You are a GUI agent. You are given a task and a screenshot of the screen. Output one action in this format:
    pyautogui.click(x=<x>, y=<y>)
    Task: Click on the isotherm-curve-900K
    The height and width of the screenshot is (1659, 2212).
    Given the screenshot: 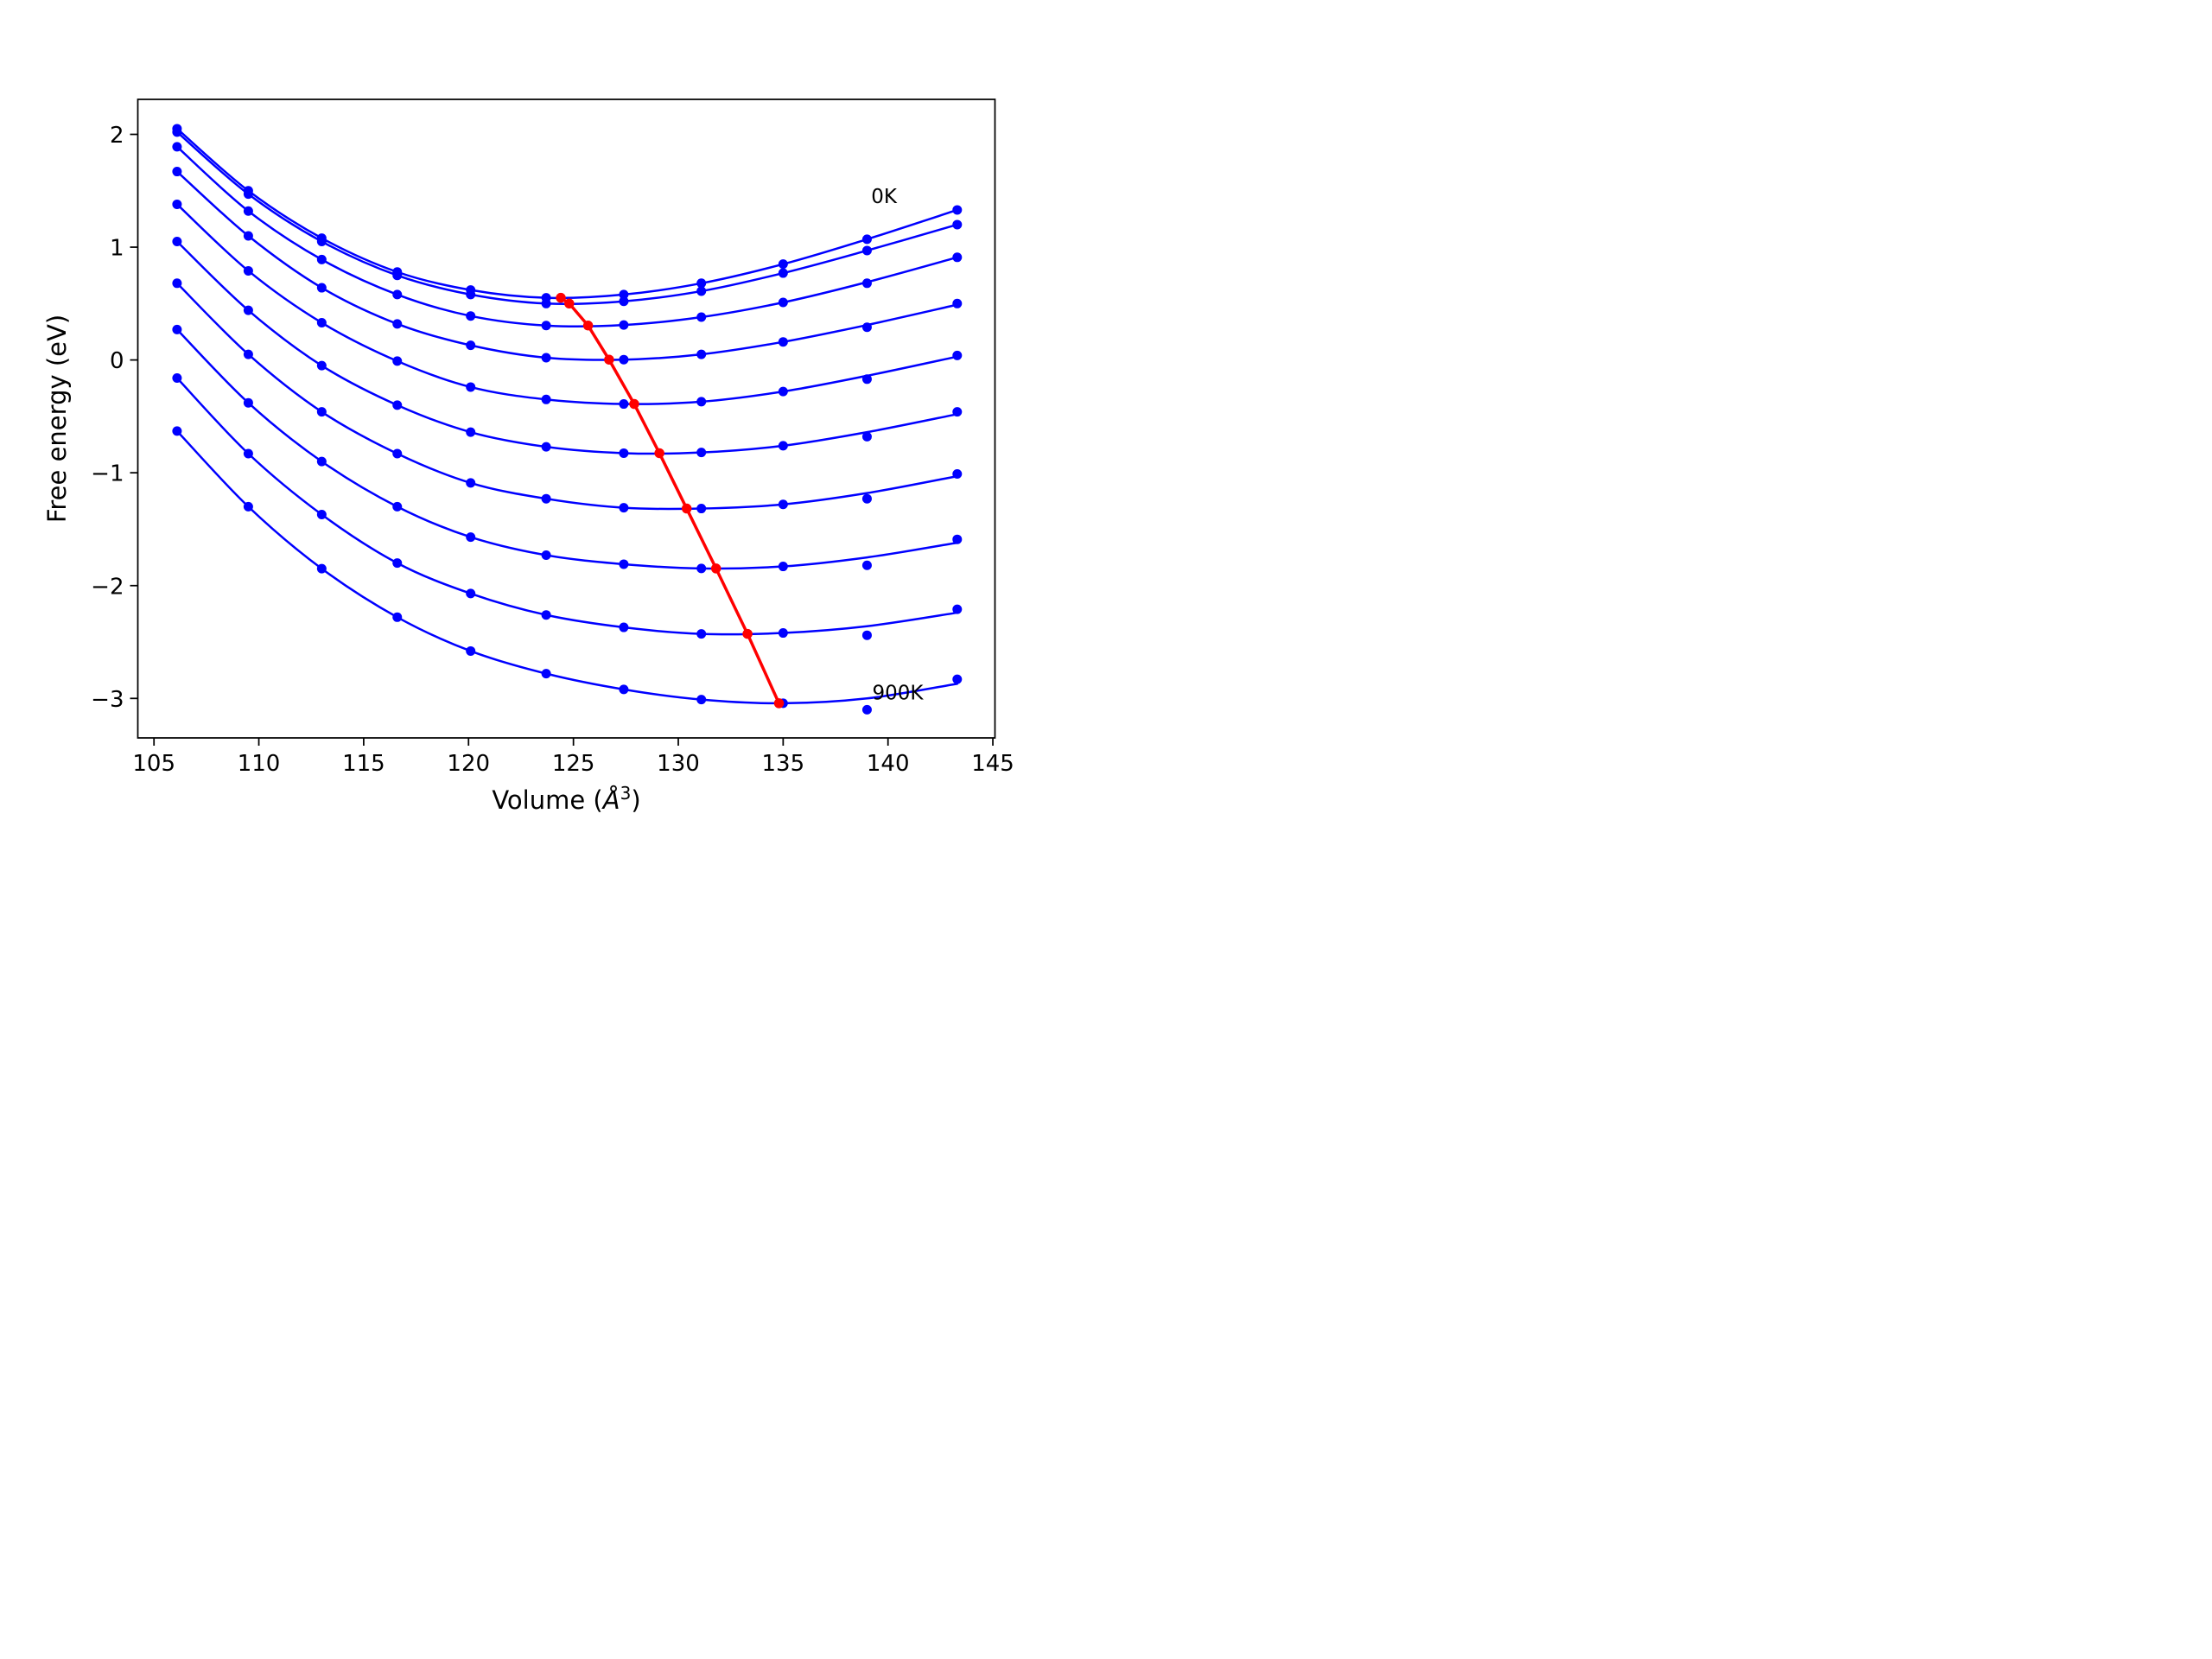 What is the action you would take?
    pyautogui.click(x=567, y=567)
    